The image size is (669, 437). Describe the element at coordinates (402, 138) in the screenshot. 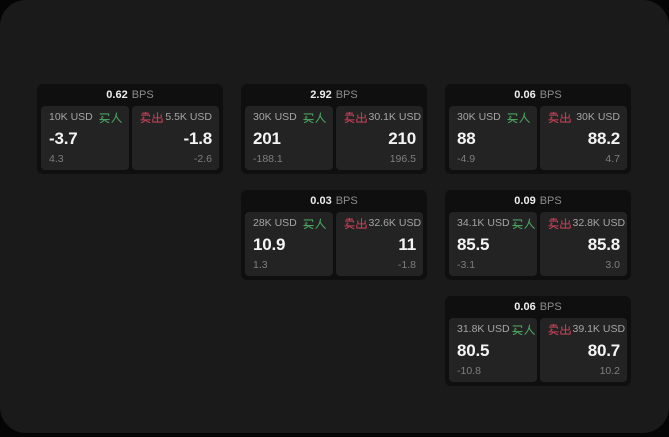

I see `sell-price: 210` at that location.